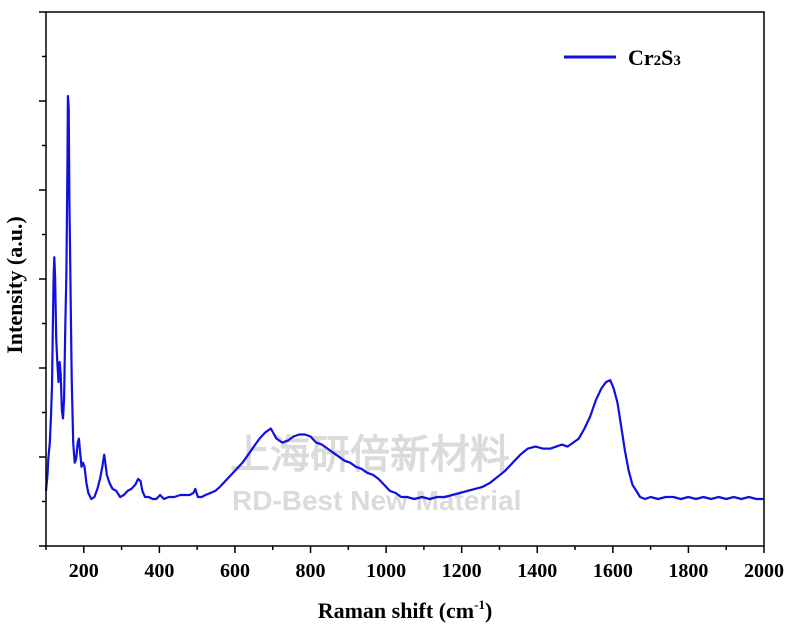 This screenshot has height=634, width=800. What do you see at coordinates (235, 571) in the screenshot?
I see `x-tick-label: 600` at bounding box center [235, 571].